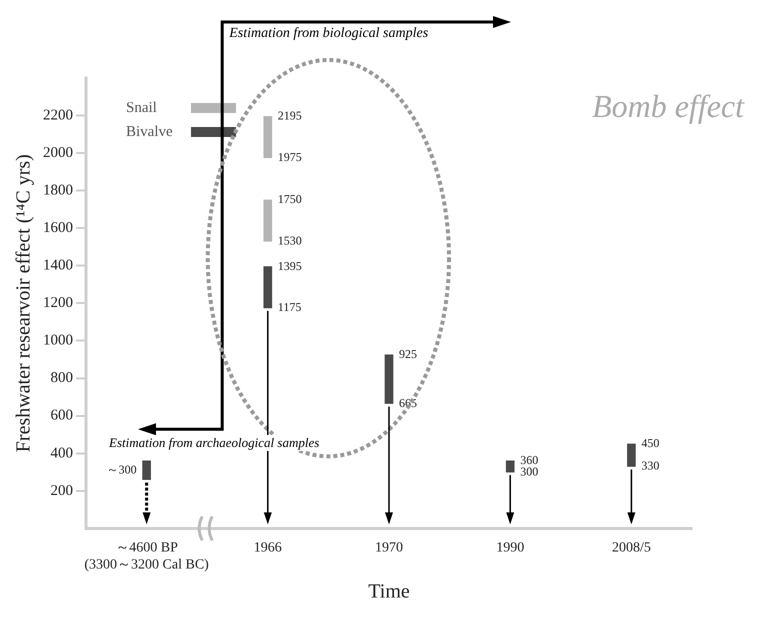 Image resolution: width=760 pixels, height=617 pixels. Describe the element at coordinates (58, 266) in the screenshot. I see `y-tick-label: 1400` at that location.